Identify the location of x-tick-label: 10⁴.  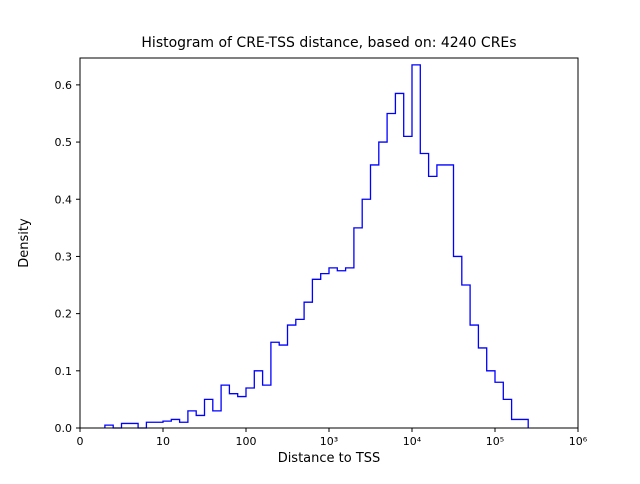
(412, 441).